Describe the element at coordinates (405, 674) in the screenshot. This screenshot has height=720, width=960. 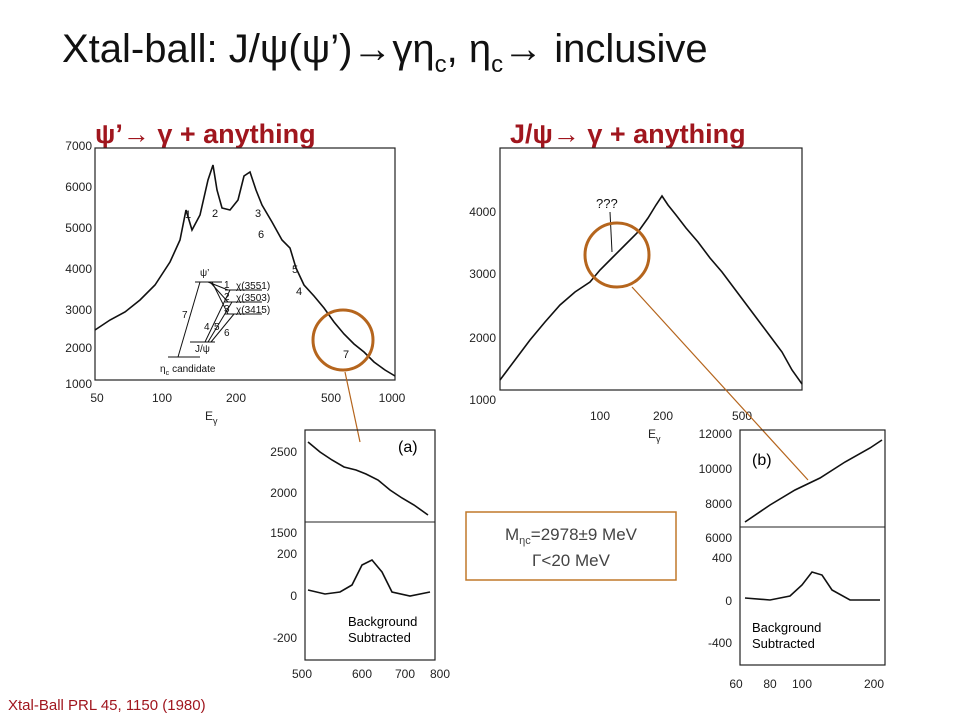
I see `tick: 700` at that location.